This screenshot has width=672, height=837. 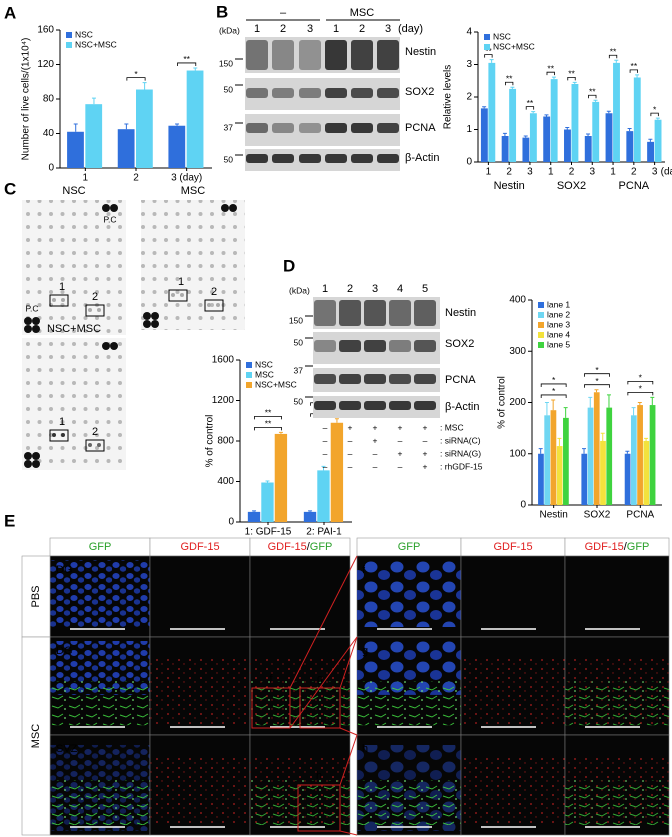 What do you see at coordinates (541, 315) in the screenshot?
I see `legend-swatch` at bounding box center [541, 315].